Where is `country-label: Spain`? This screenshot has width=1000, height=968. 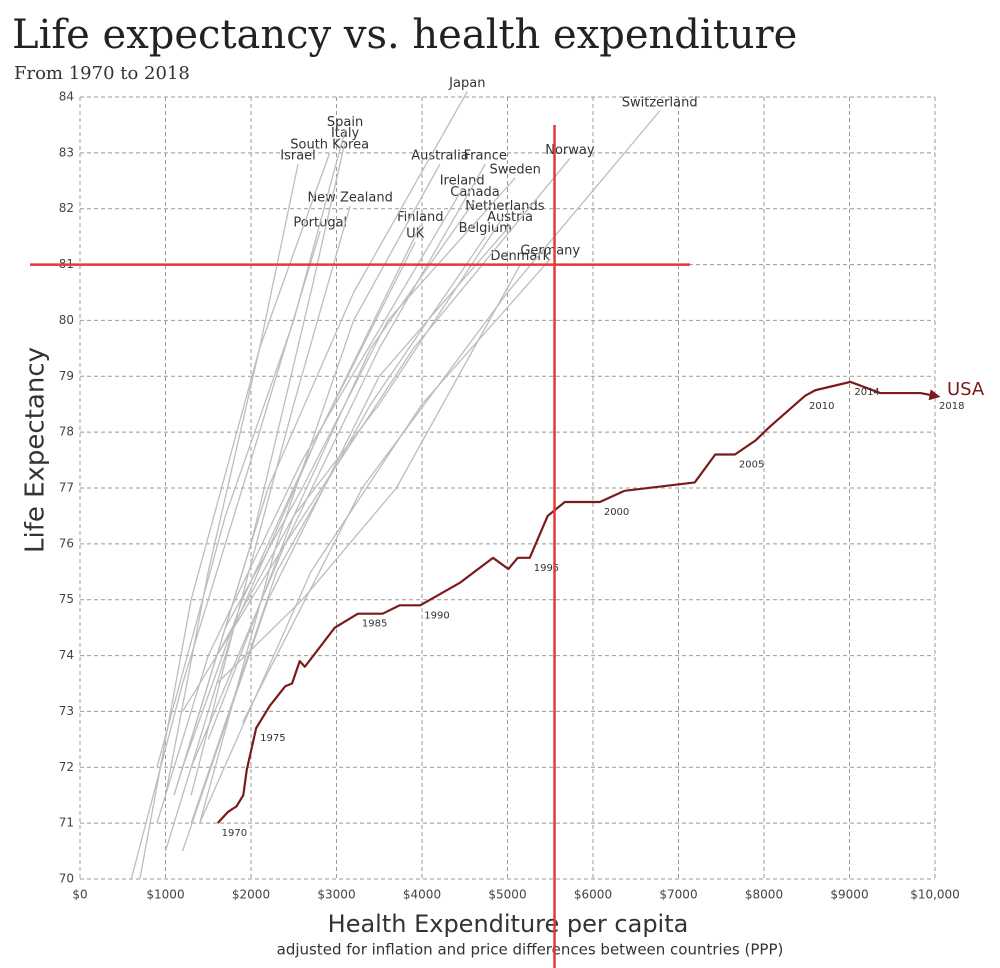
country-label: Spain is located at coordinates (345, 122).